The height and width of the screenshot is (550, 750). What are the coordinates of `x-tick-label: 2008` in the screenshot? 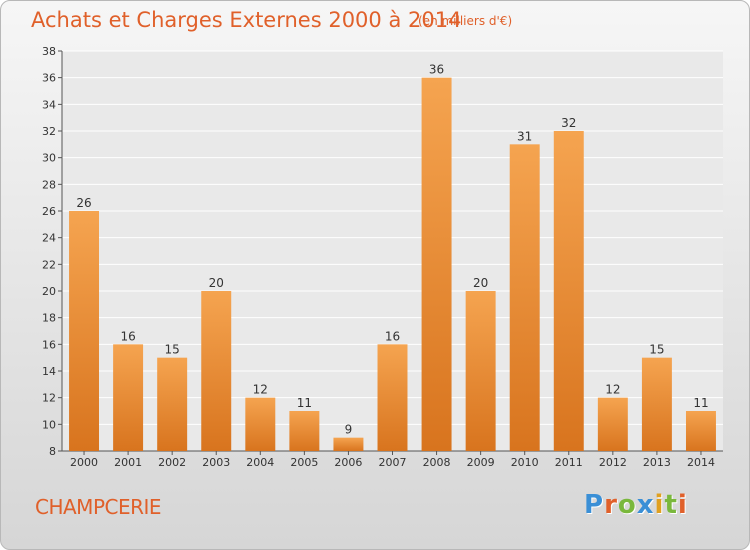 It's located at (437, 462).